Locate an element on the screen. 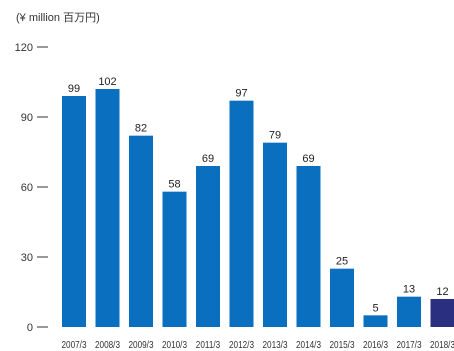  data-label-2011-3: 69 is located at coordinates (208, 159).